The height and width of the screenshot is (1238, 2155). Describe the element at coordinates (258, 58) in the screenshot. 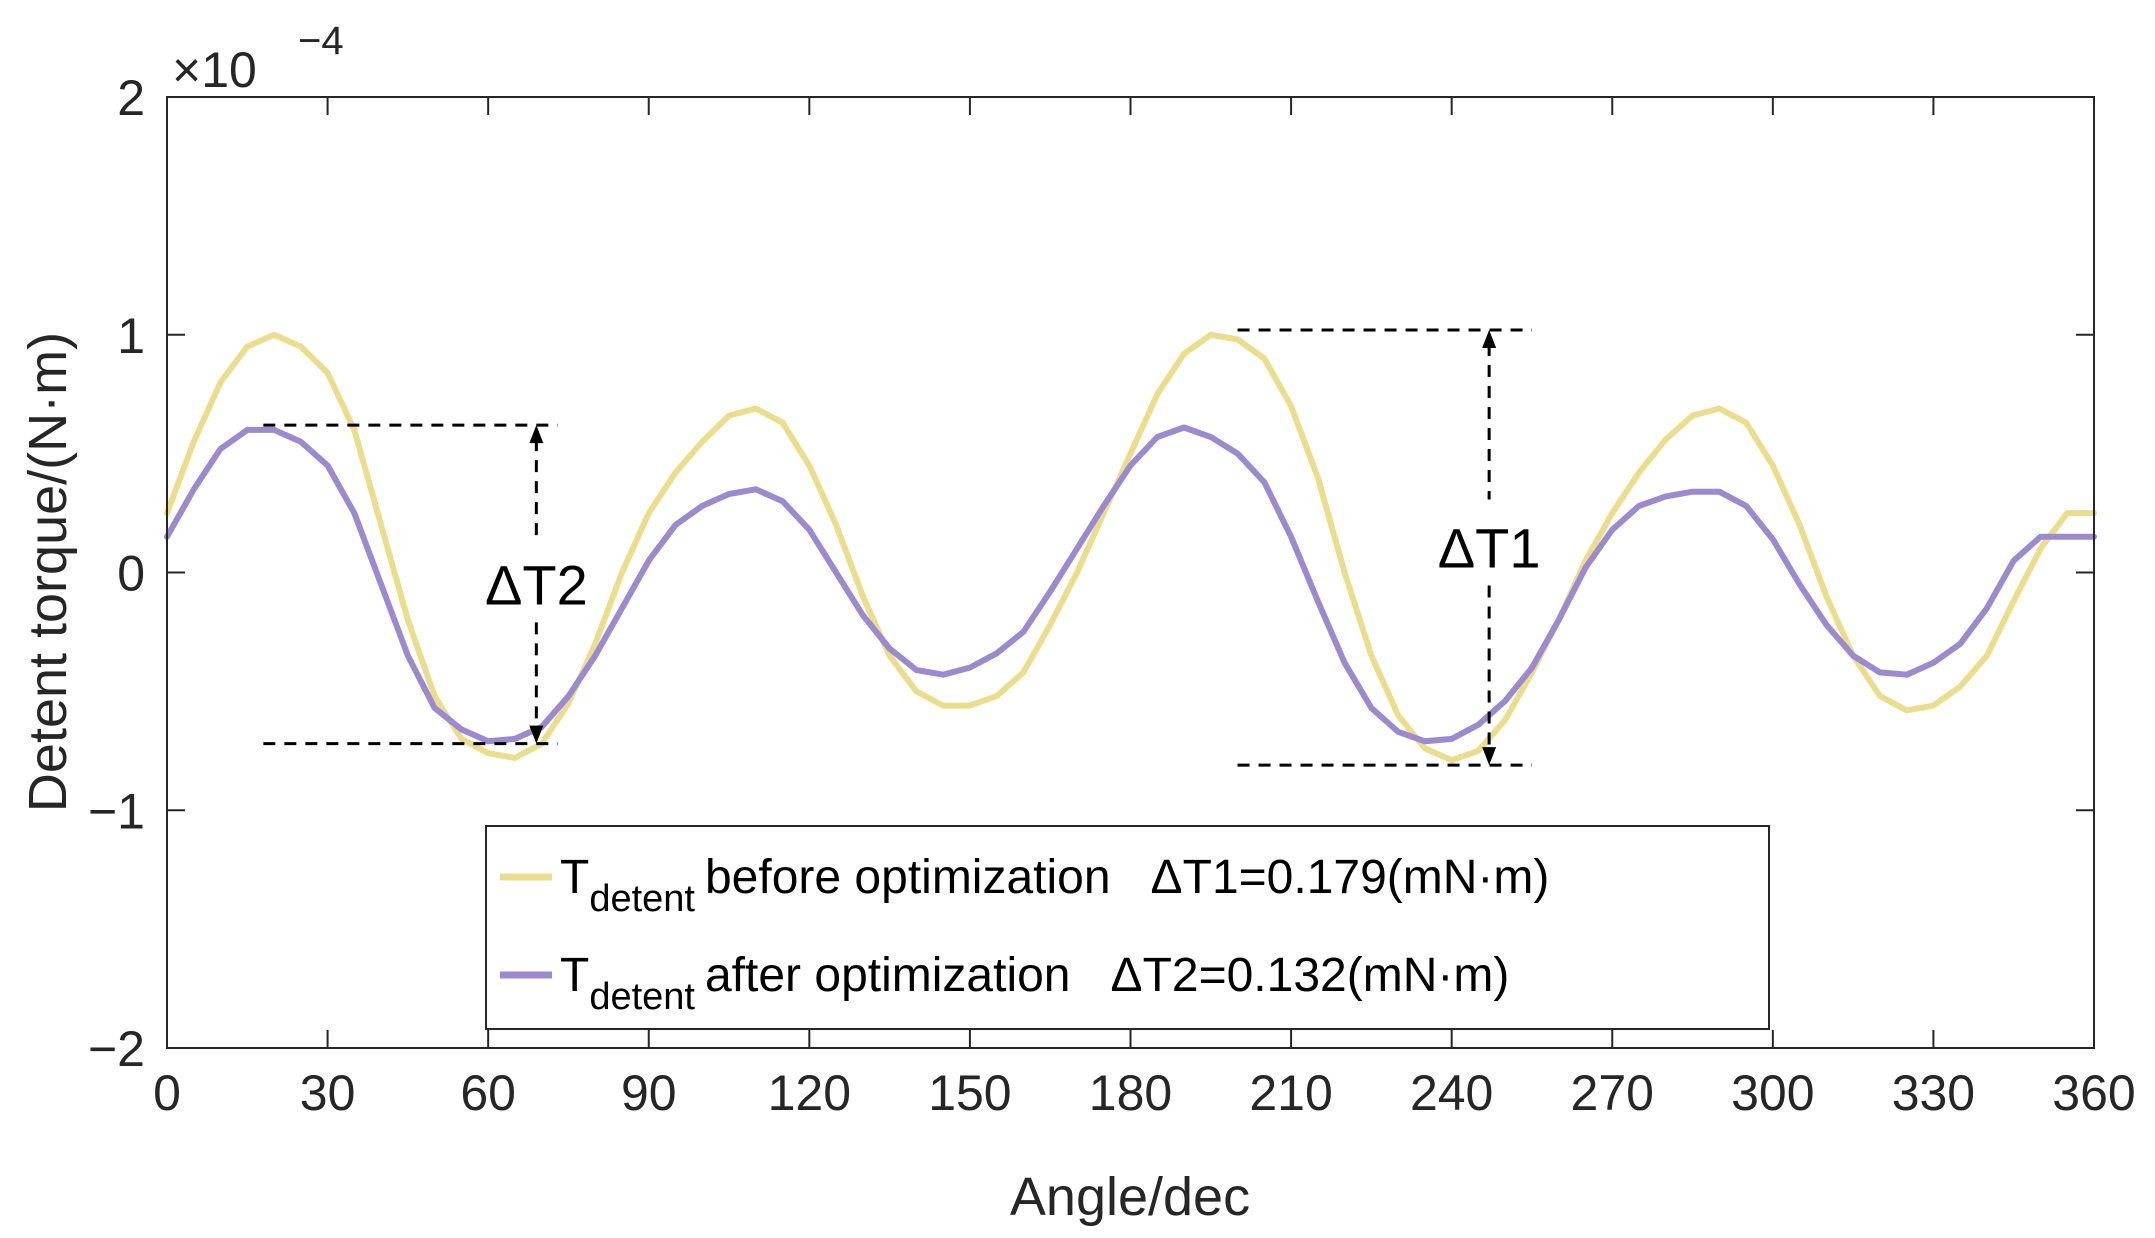

I see `exponent-label: ×10 −4` at that location.